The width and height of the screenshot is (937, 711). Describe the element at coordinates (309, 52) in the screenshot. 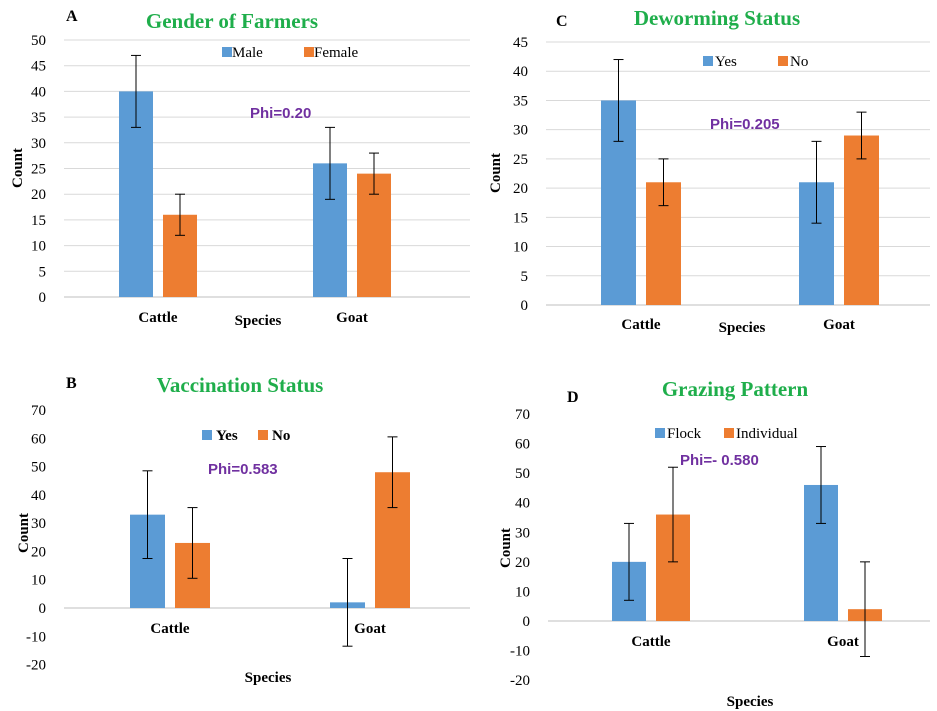

I see `legend-swatch-female` at that location.